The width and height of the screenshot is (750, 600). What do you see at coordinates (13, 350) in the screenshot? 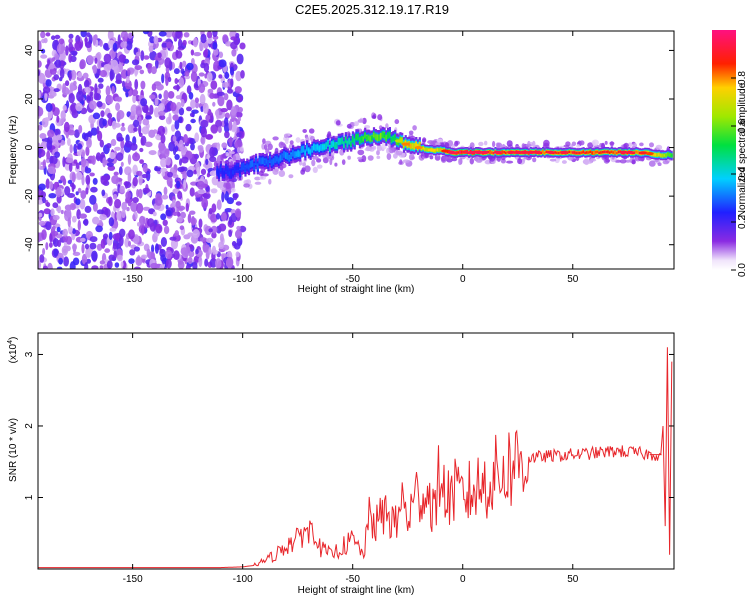
I see `snr-scale-label: (x104)` at bounding box center [13, 350].